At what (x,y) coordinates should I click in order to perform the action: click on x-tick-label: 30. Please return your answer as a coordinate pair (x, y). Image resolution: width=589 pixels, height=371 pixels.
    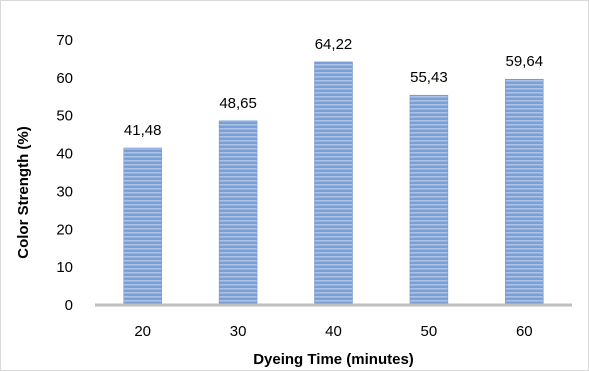
    Looking at the image, I should click on (238, 331).